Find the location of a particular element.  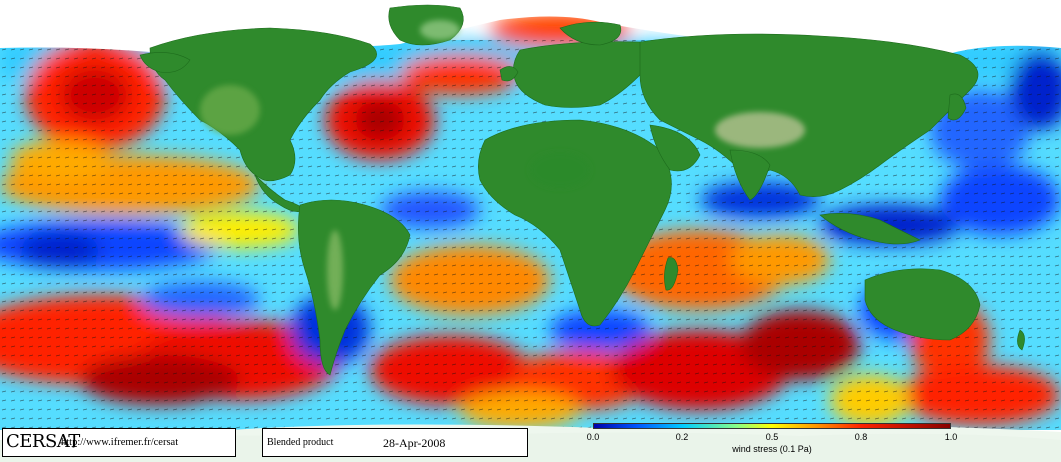

product-box: Blended product 28-Apr-2008 is located at coordinates (395, 442).